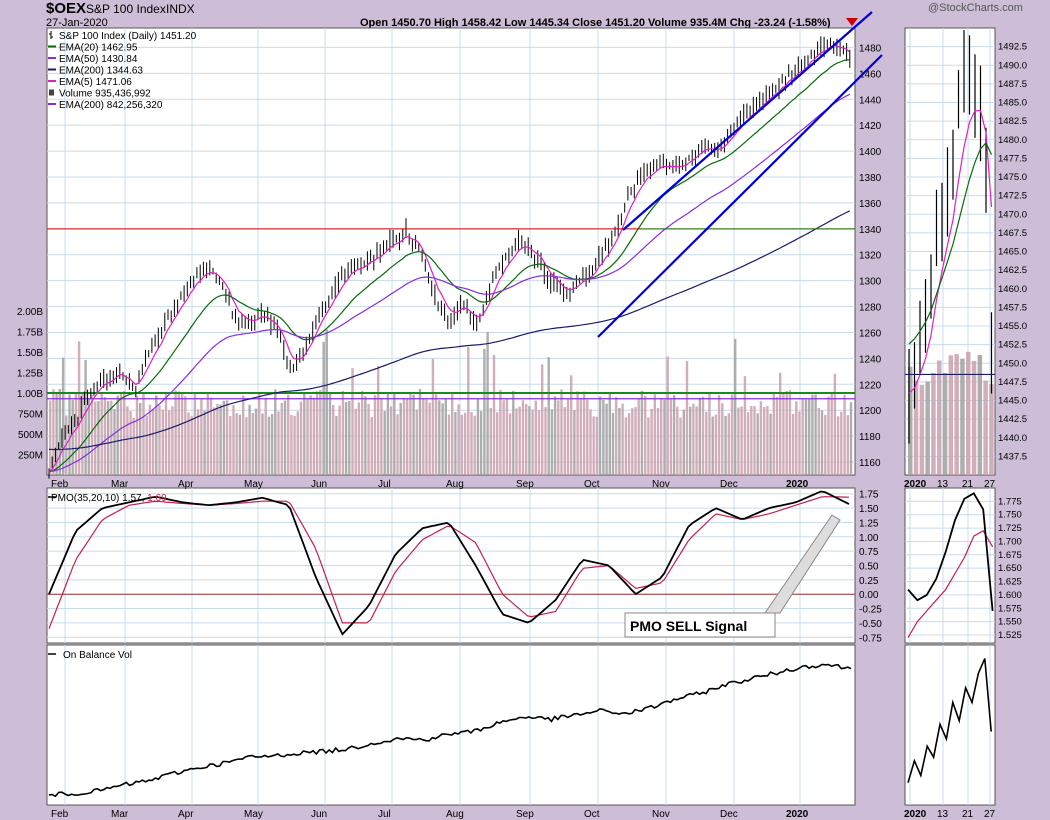 The height and width of the screenshot is (820, 1050). What do you see at coordinates (869, 595) in the screenshot?
I see `y-tick-label-pmo: 0.00` at bounding box center [869, 595].